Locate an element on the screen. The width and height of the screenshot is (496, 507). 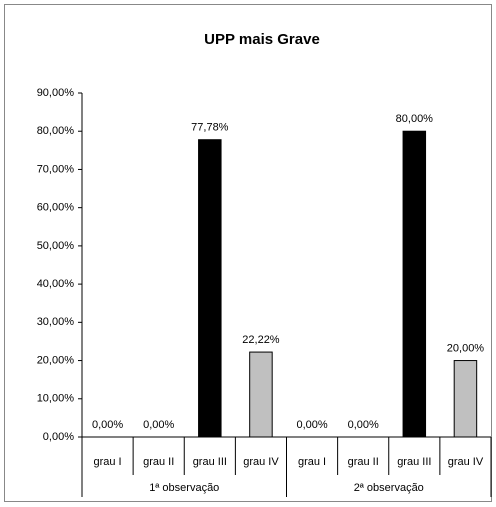
group-label: 2ª observação is located at coordinates (389, 488).